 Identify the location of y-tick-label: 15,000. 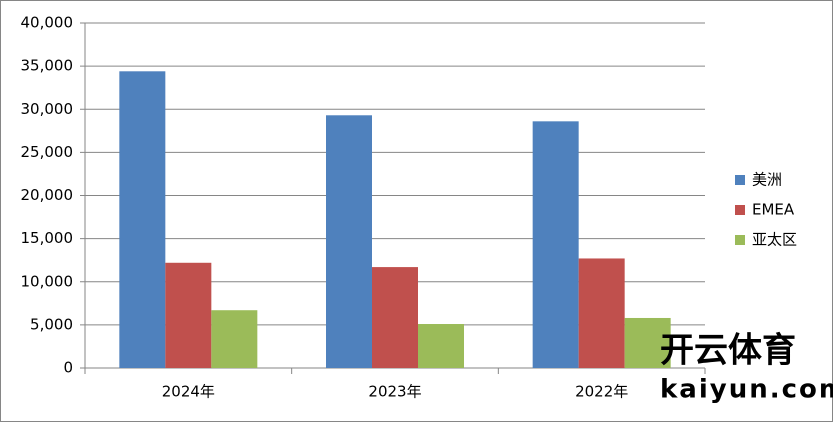
(47, 238).